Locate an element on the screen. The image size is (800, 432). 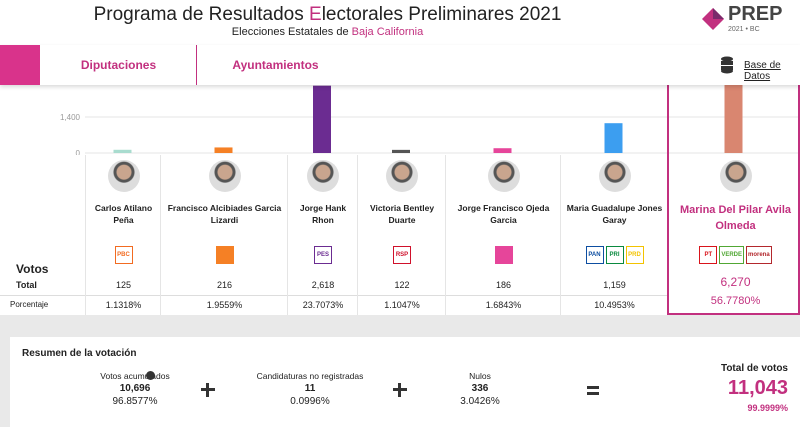
candidate-column: Victoria Bentley Duarte RSP 122 1.1047% is located at coordinates (401, 235).